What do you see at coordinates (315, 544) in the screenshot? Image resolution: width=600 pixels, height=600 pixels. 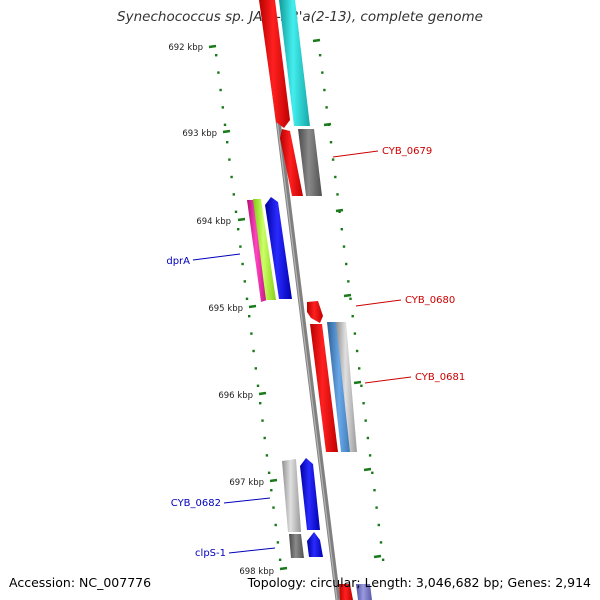 I see `gene-arrow-clps-blue` at bounding box center [315, 544].